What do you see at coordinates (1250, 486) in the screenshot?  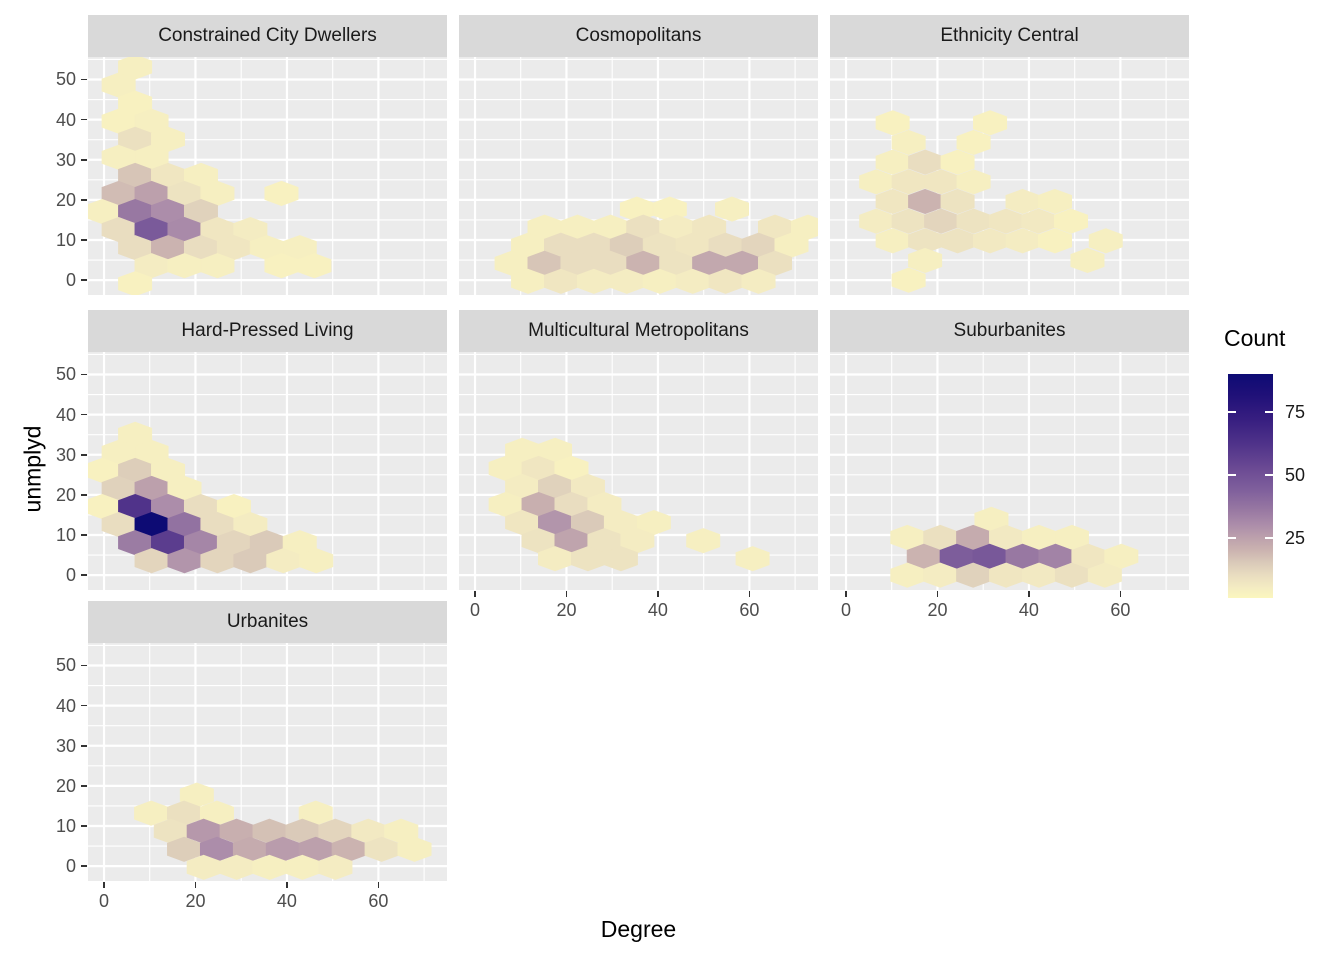 I see `legend-gradient-bar` at bounding box center [1250, 486].